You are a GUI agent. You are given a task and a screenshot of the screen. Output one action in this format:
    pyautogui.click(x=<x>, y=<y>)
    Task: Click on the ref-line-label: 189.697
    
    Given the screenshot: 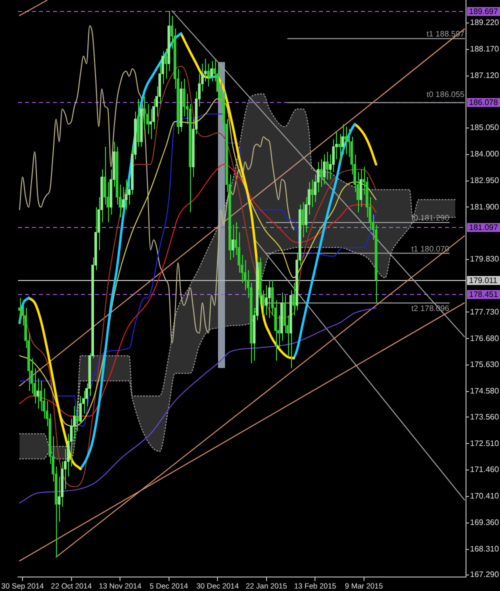 What is the action you would take?
    pyautogui.click(x=483, y=11)
    